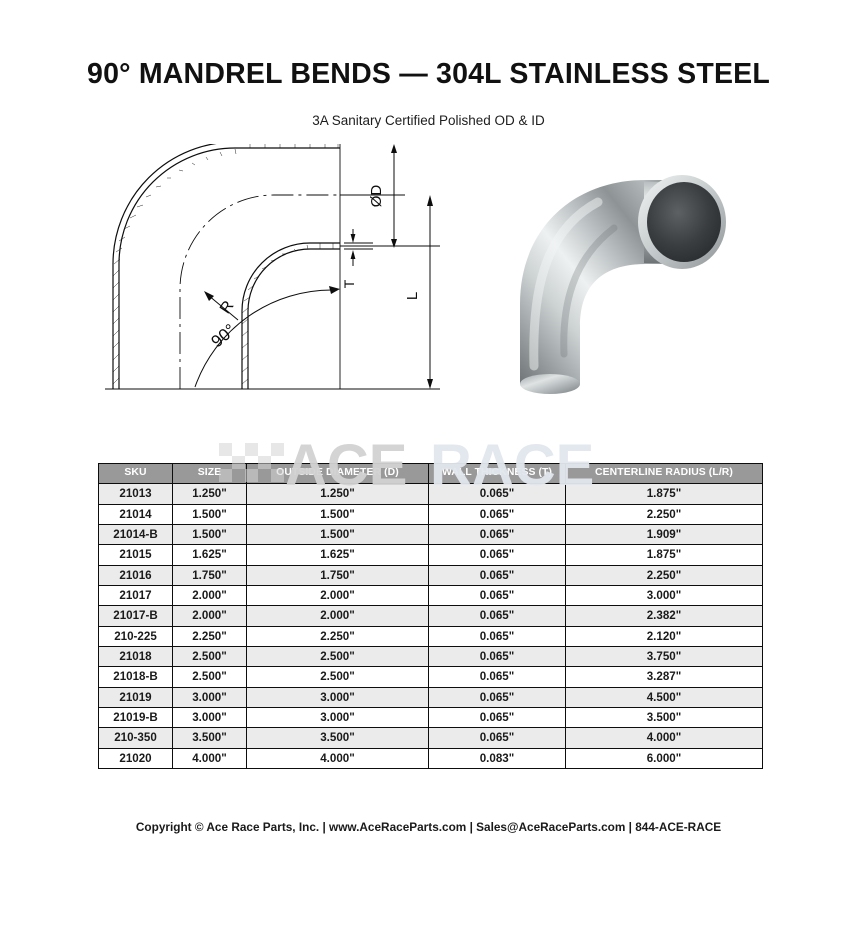 The height and width of the screenshot is (929, 857). I want to click on table-row: 21014-B 1.500" 1.500" 0.065" 1.909", so click(430, 535).